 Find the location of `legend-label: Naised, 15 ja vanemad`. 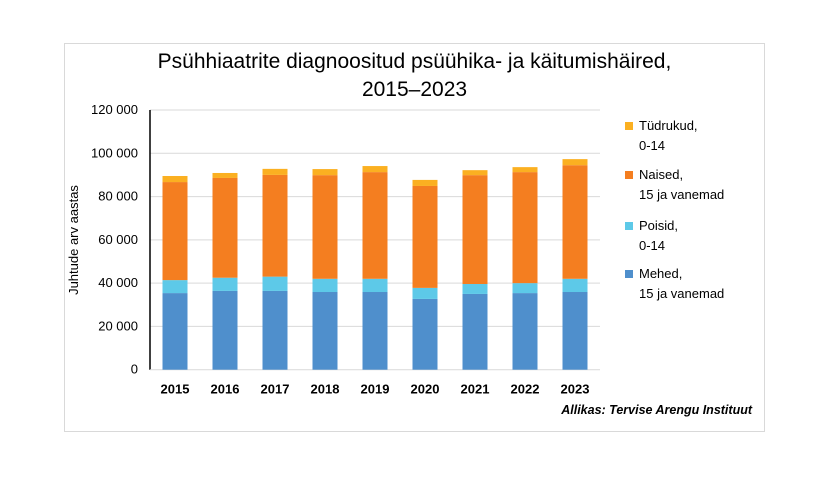

legend-label: Naised, 15 ja vanemad is located at coordinates (682, 184).